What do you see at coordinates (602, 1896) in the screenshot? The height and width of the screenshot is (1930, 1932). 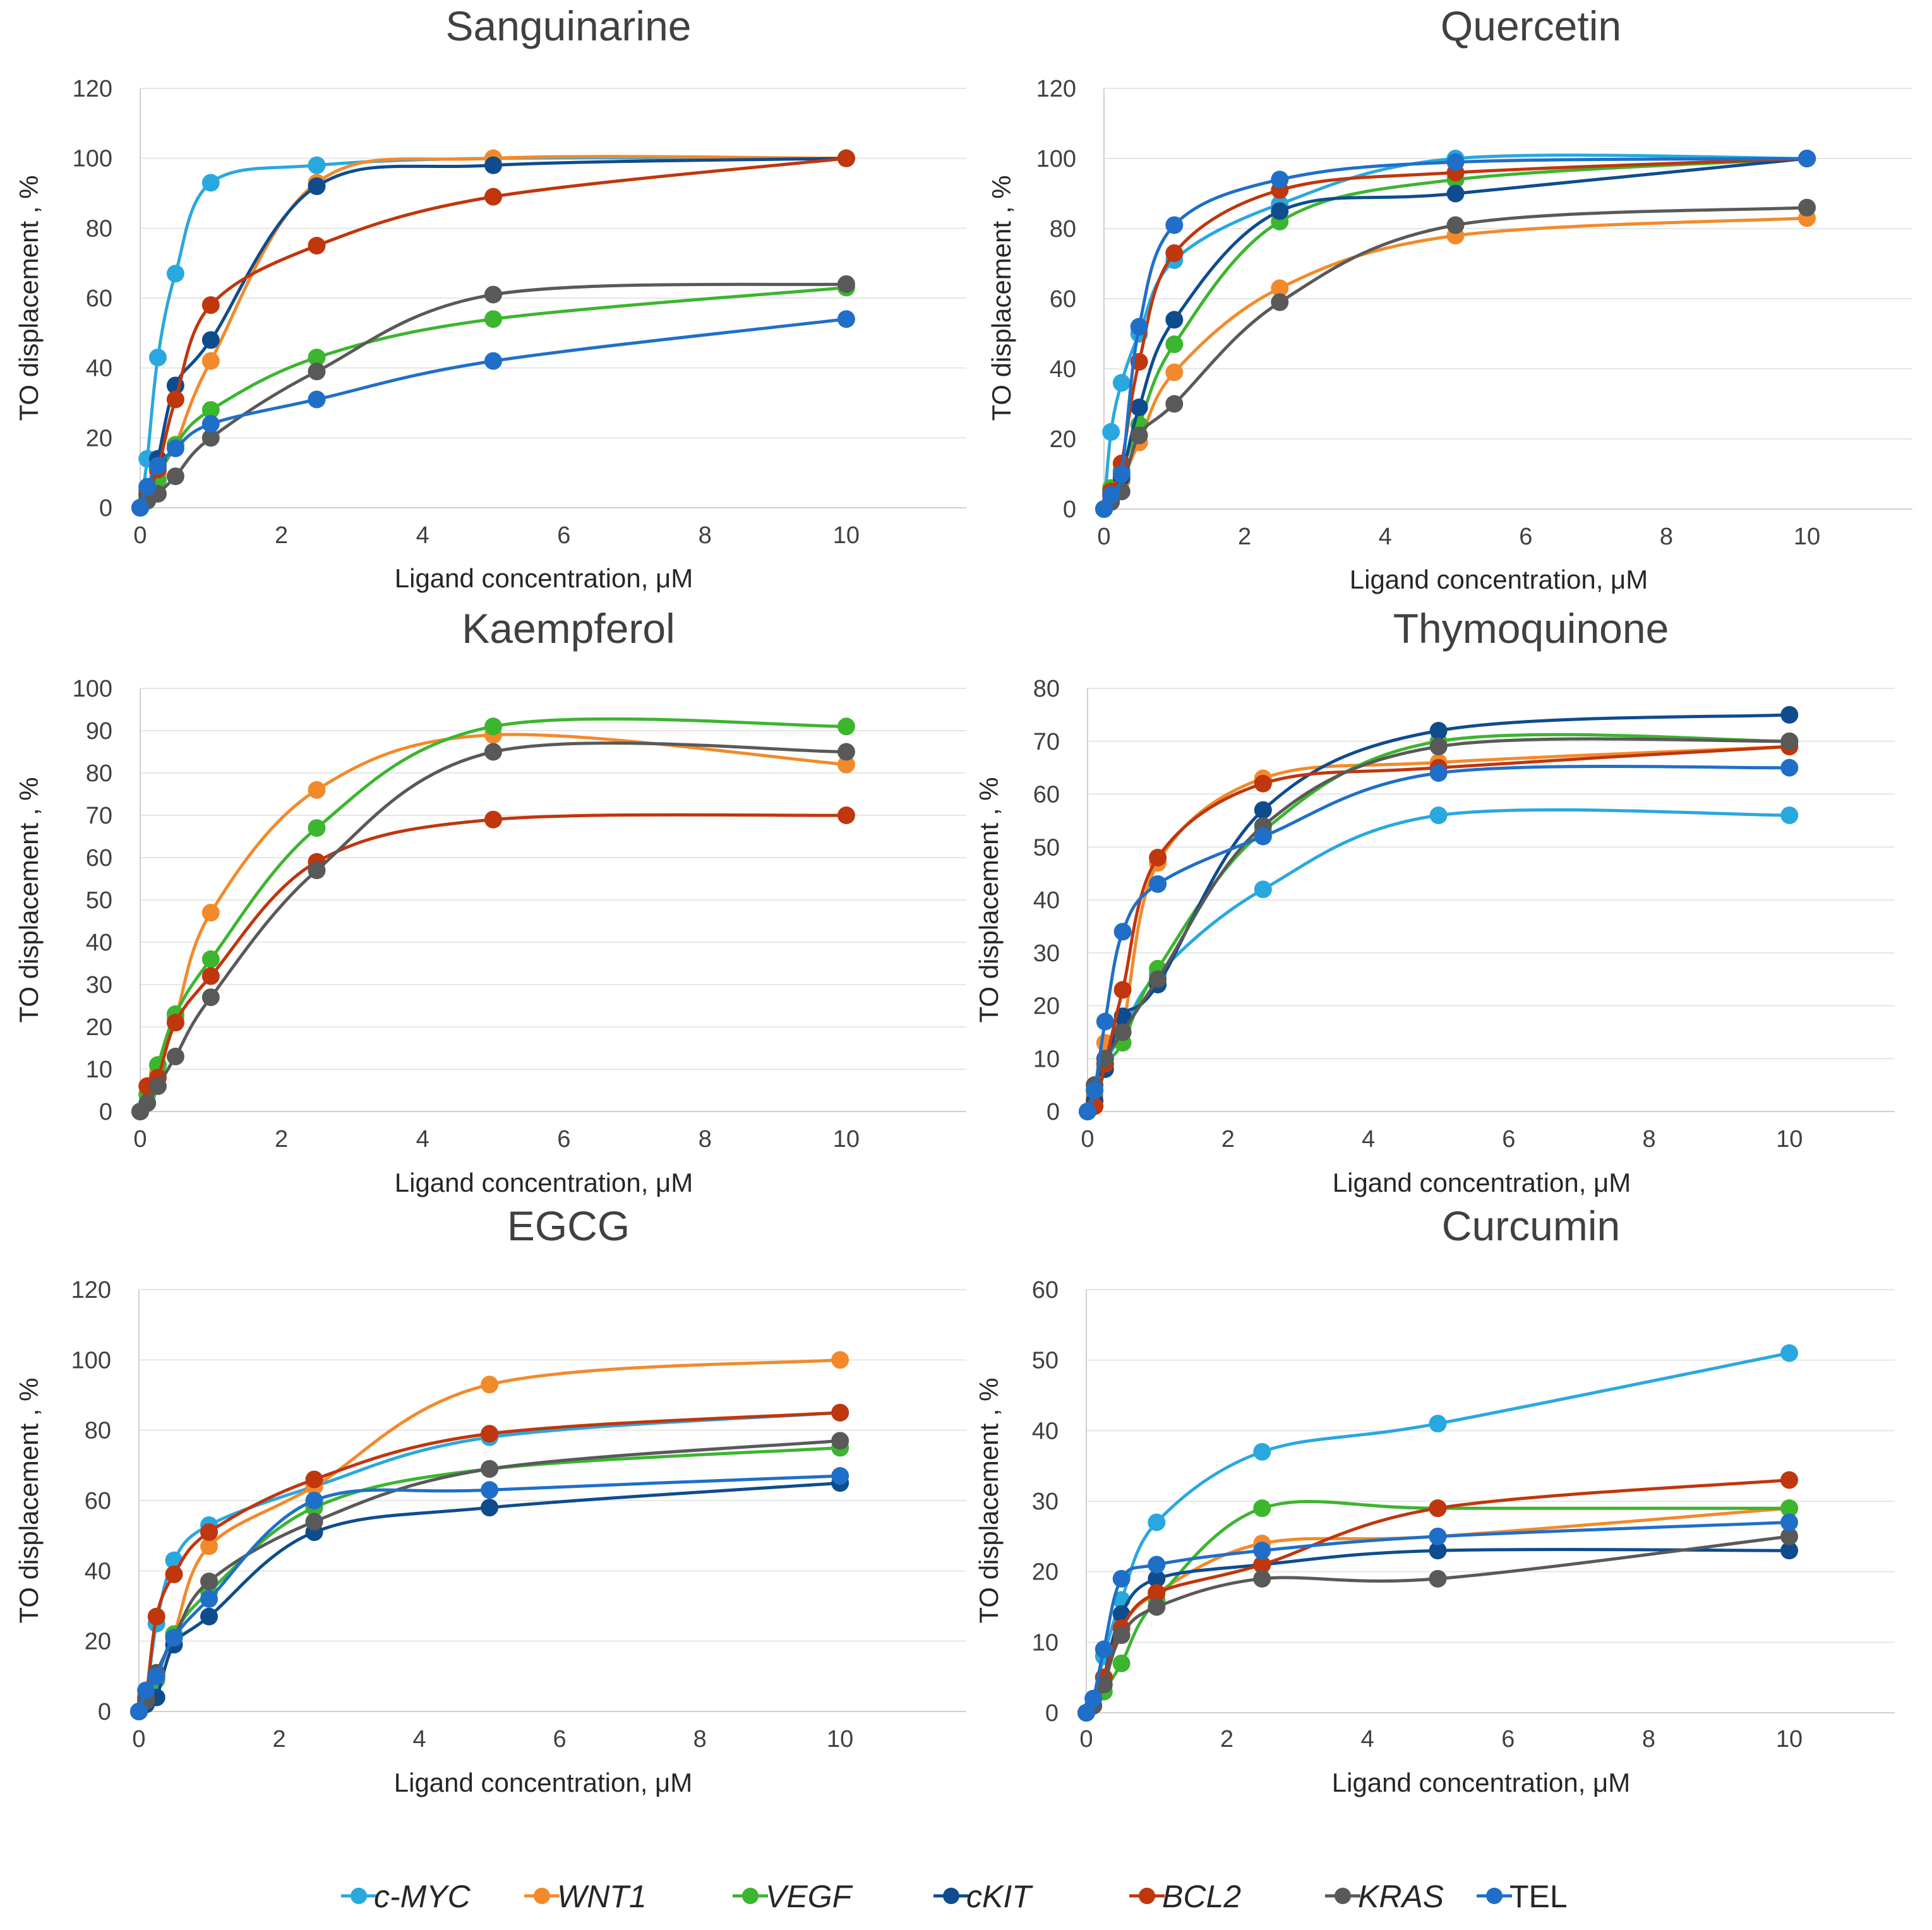 I see `legend-label: WNT1` at bounding box center [602, 1896].